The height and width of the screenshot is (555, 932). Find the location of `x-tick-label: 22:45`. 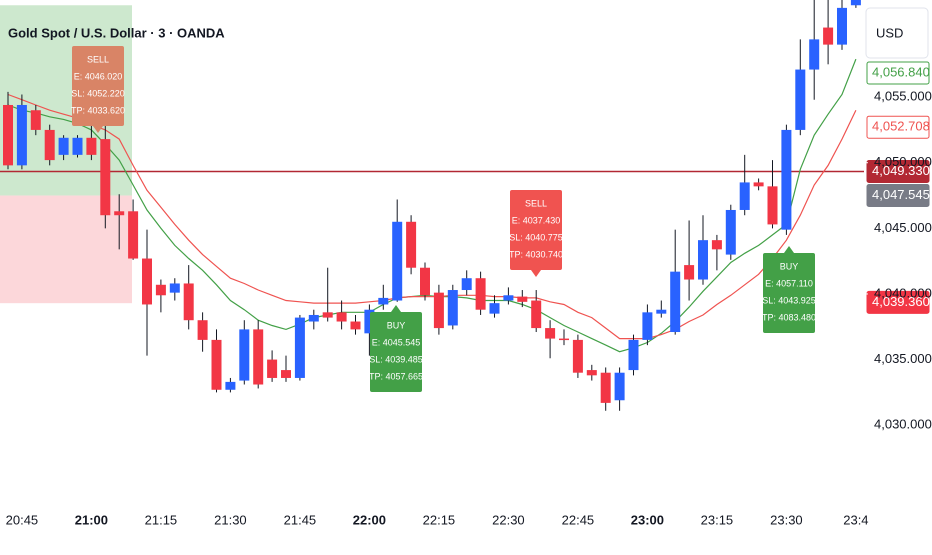

x-tick-label: 22:45 is located at coordinates (578, 519).